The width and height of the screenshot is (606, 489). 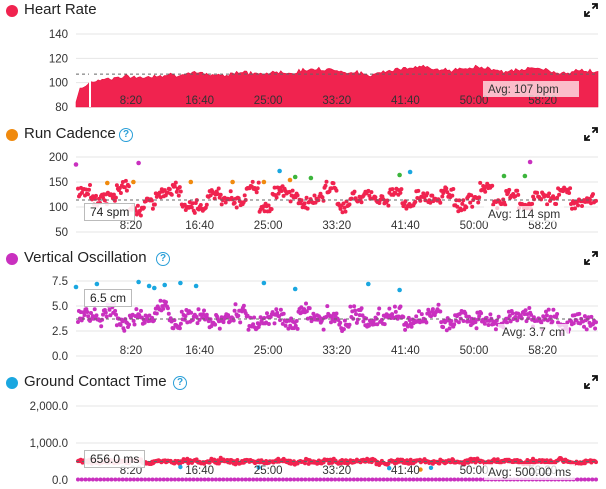 I want to click on y-tick-label: 2.5, so click(x=60, y=332).